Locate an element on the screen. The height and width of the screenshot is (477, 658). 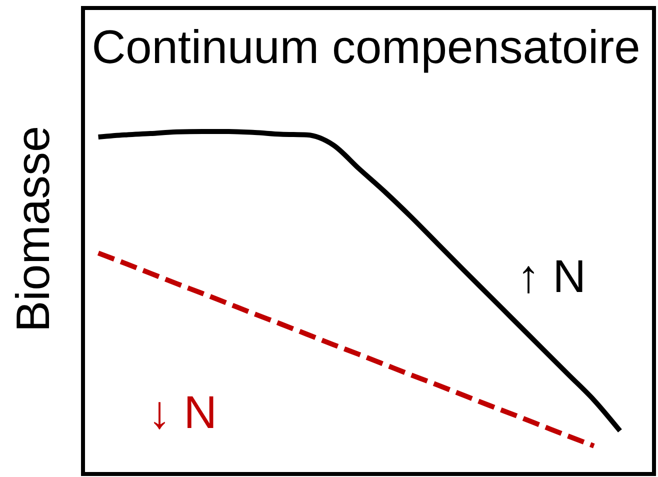
series-label: ↓ N is located at coordinates (182, 412).